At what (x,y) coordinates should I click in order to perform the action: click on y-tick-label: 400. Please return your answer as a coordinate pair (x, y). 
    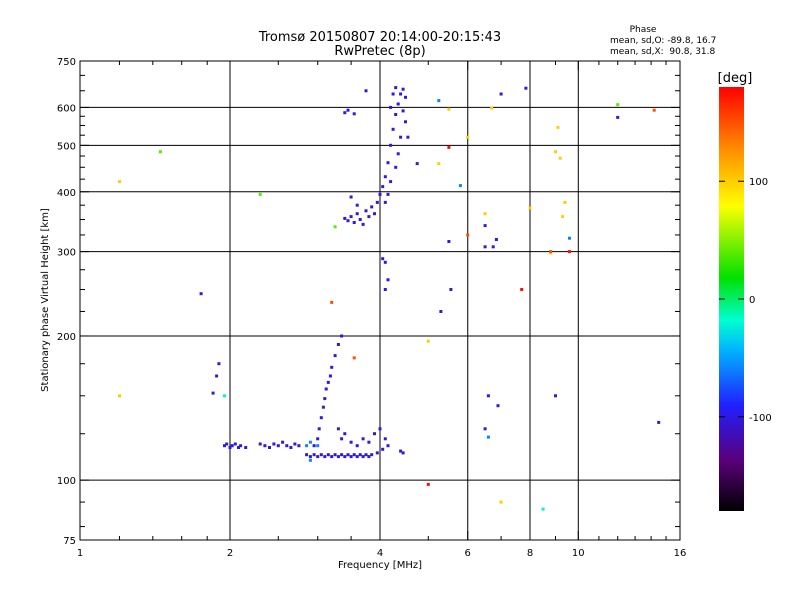
    Looking at the image, I should click on (66, 193).